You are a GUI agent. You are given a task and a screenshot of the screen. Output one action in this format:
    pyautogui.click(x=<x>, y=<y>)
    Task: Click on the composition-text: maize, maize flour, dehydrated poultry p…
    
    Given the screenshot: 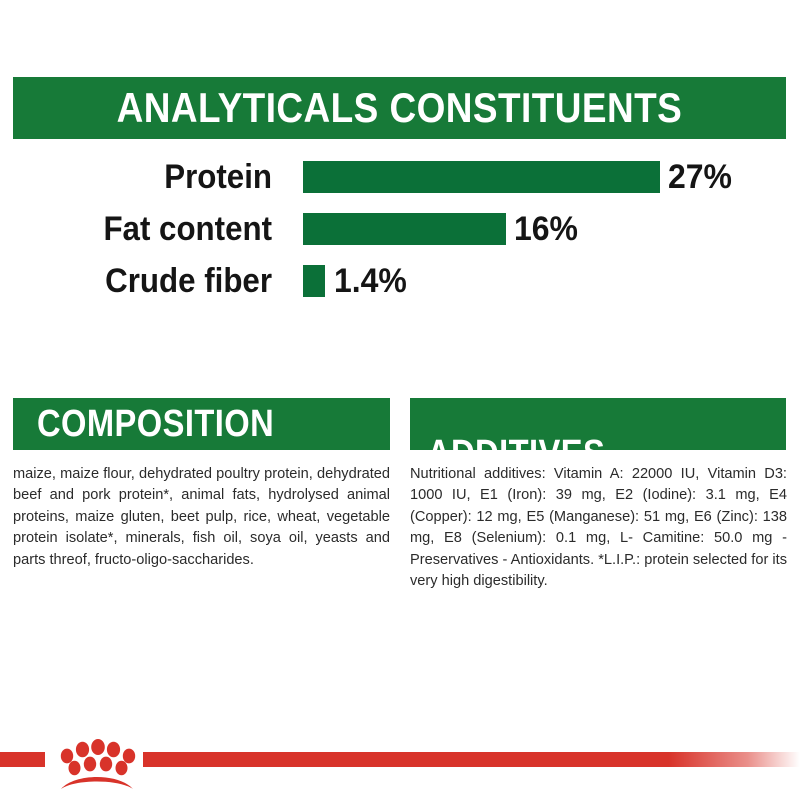 What is the action you would take?
    pyautogui.click(x=201, y=517)
    